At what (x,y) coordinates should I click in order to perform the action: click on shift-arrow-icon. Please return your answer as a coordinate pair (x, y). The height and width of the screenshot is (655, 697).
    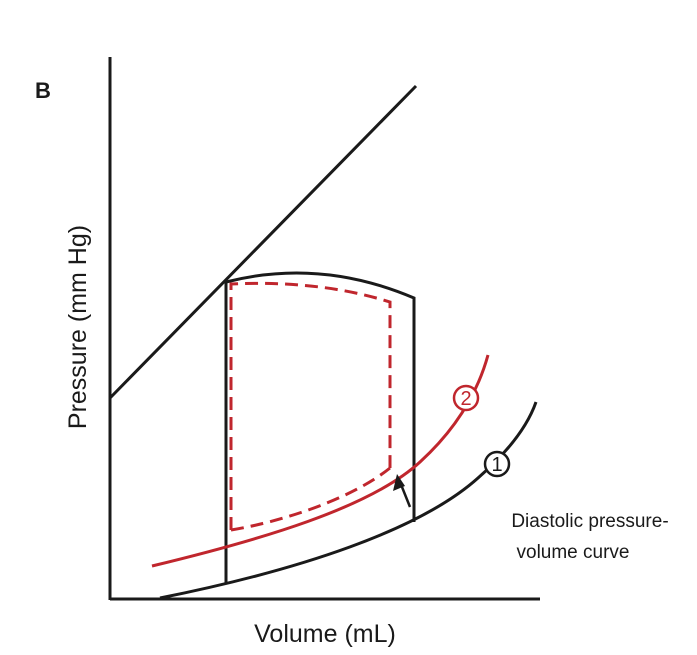
    Looking at the image, I should click on (399, 482).